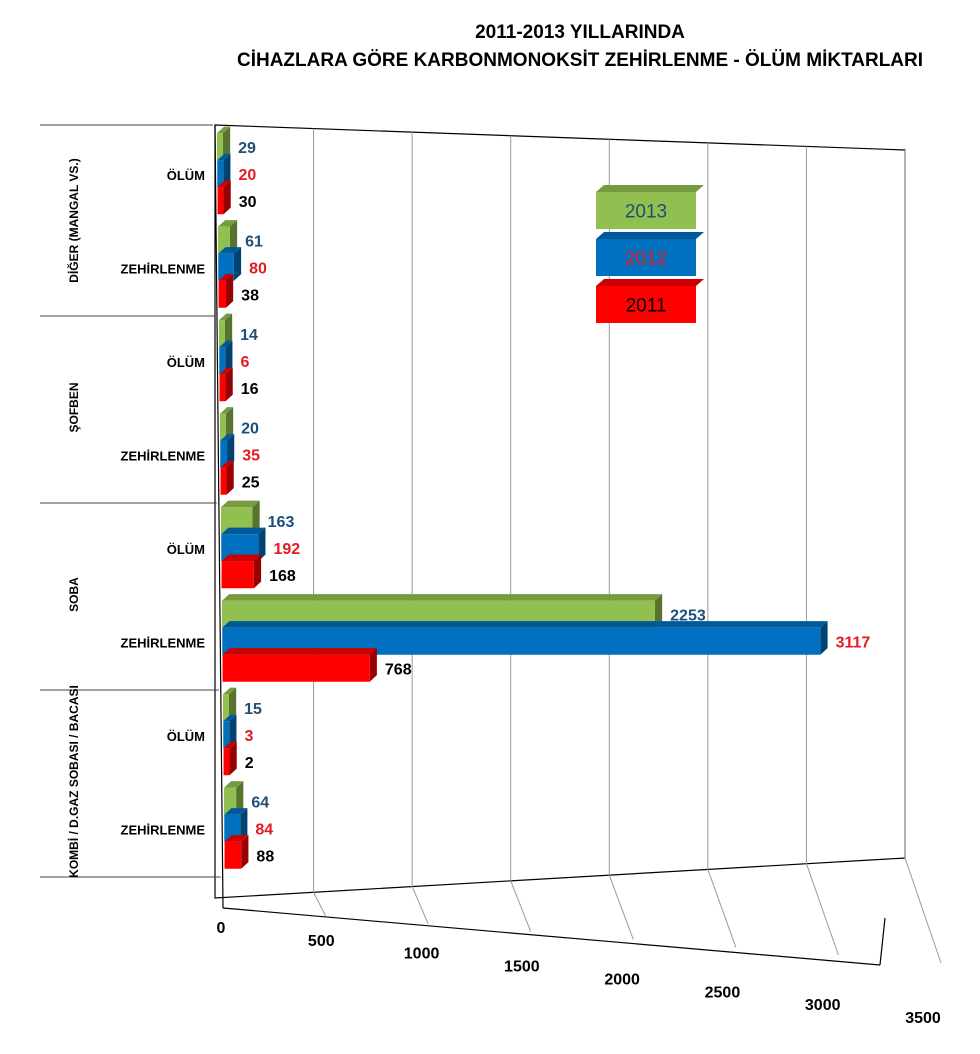 This screenshot has height=1054, width=980. Describe the element at coordinates (422, 954) in the screenshot. I see `x-tick-label: 1000` at that location.